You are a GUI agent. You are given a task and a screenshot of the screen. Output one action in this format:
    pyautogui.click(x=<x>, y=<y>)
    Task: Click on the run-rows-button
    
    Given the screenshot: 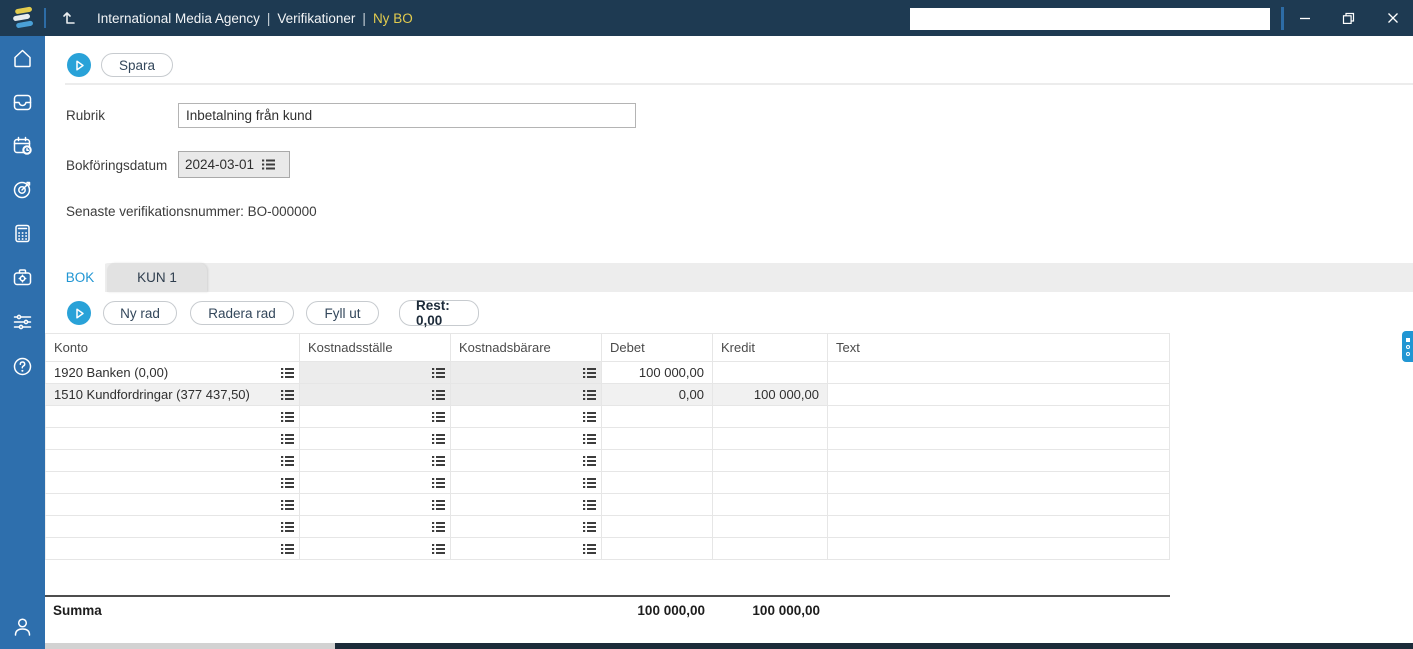 What is the action you would take?
    pyautogui.click(x=79, y=313)
    